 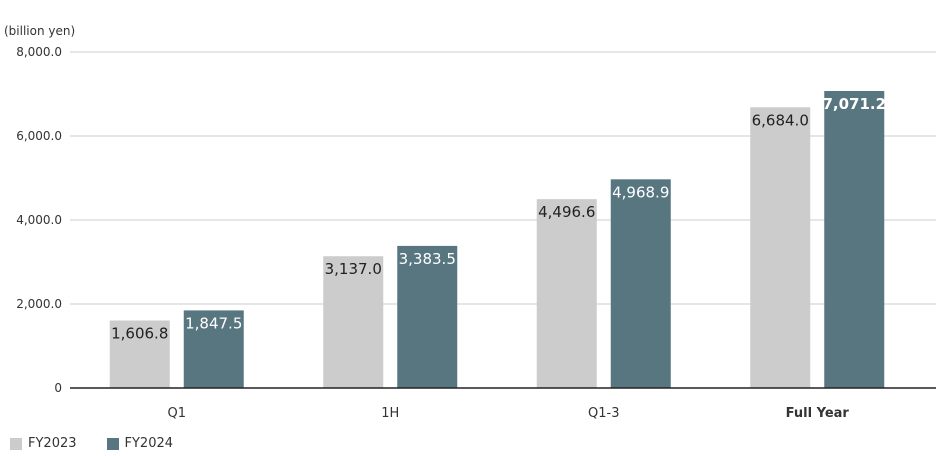 I want to click on value-label: 3,383.5, so click(x=427, y=259).